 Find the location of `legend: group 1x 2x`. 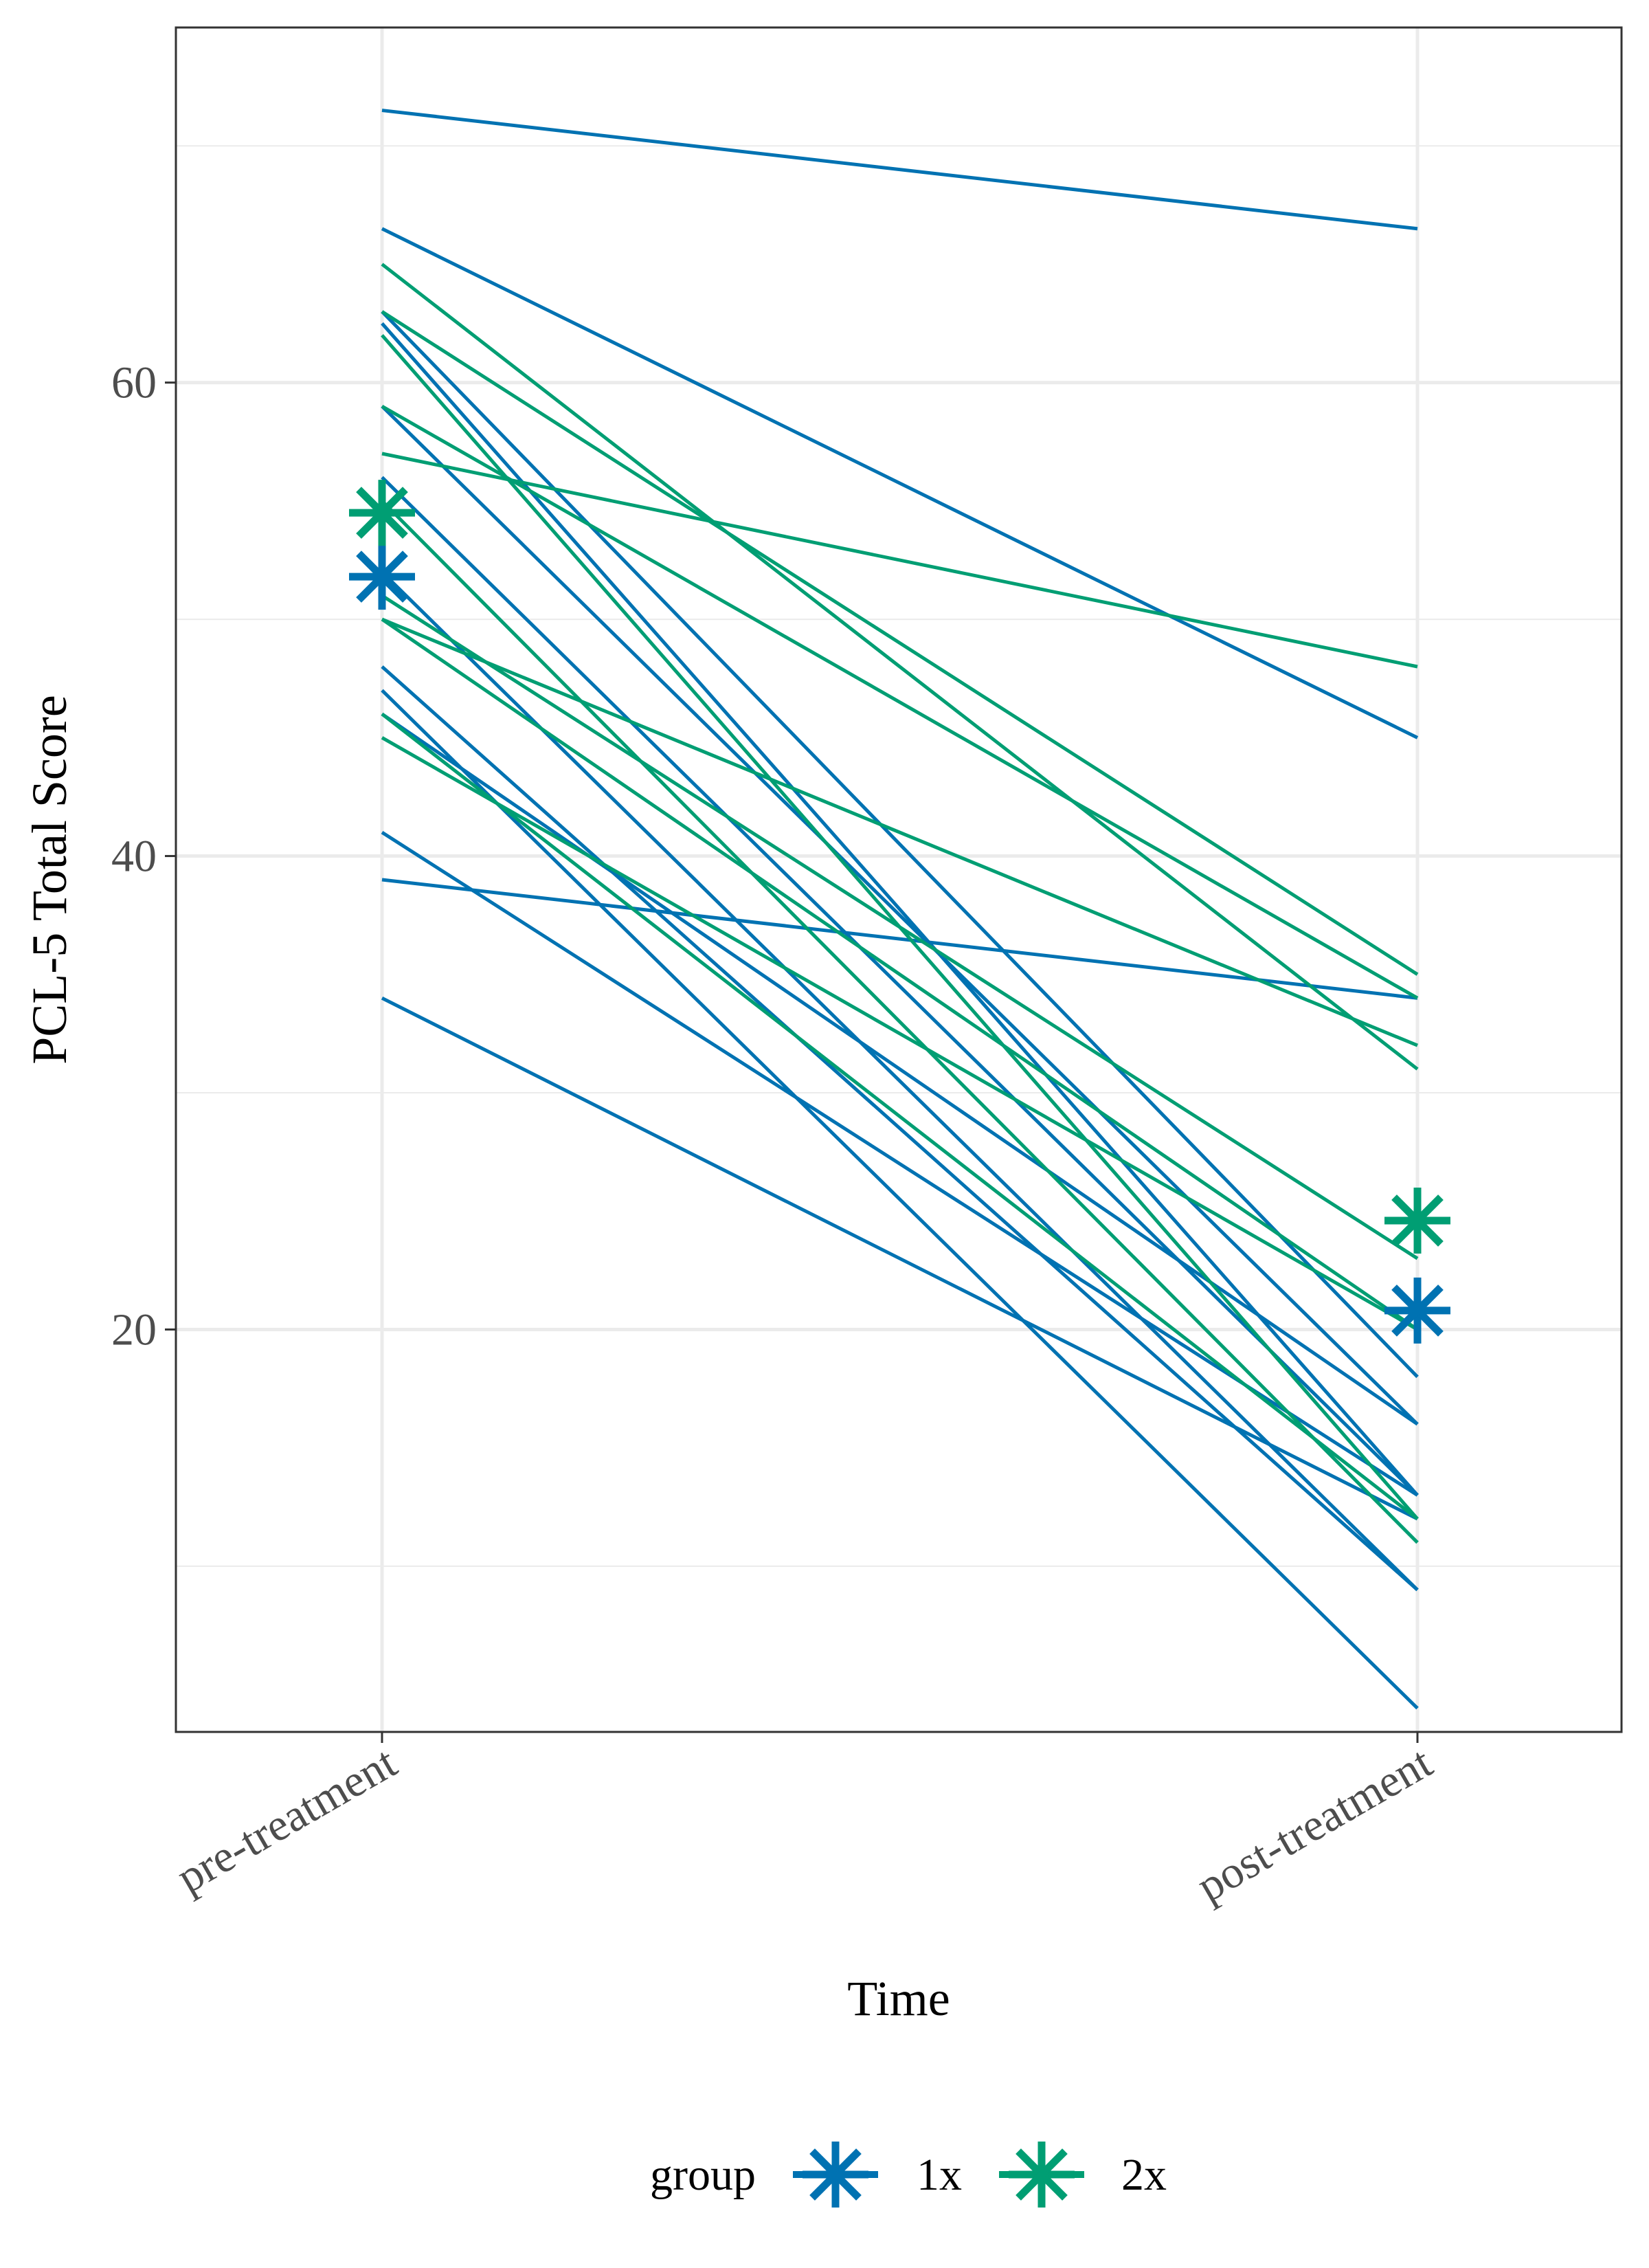

legend: group 1x 2x is located at coordinates (909, 2175).